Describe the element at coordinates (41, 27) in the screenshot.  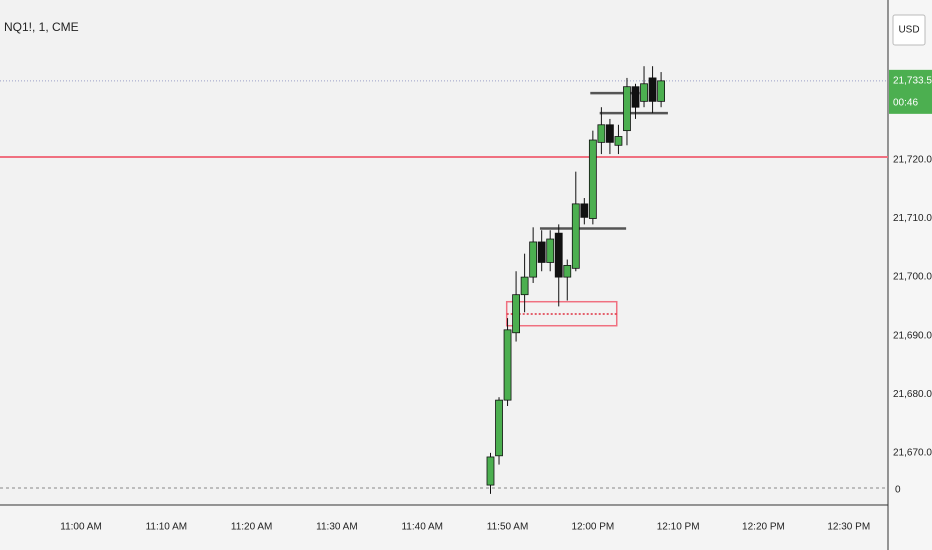
I see `chart-title: NQ1!, 1, CME` at that location.